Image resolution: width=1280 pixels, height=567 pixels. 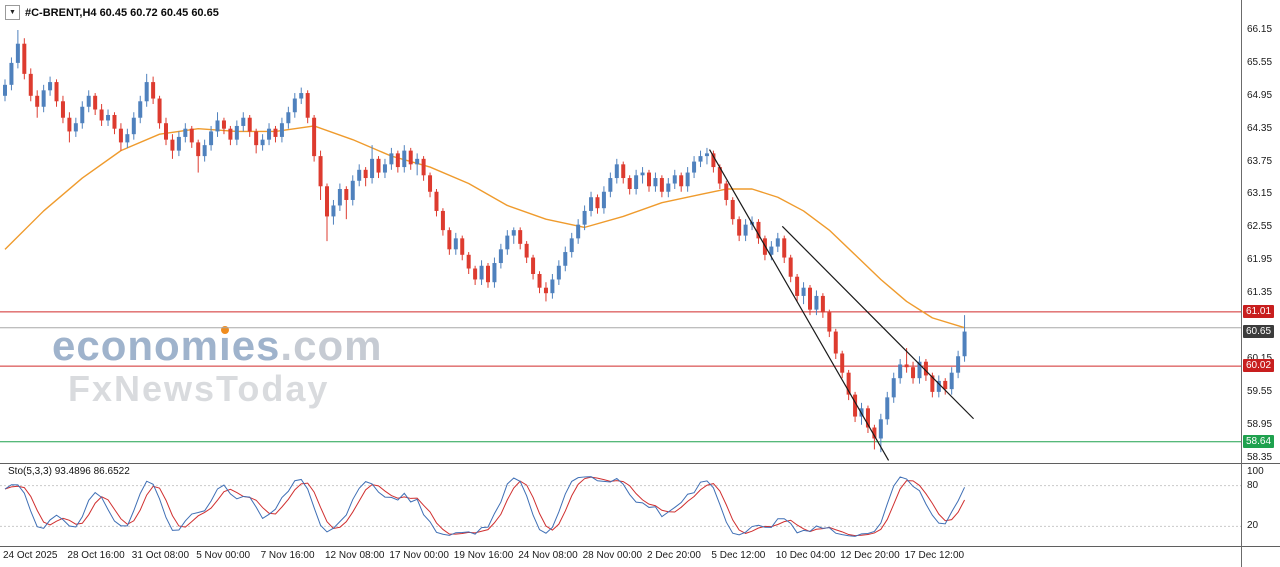 I want to click on chevron-down-icon: ▼, so click(x=12, y=12).